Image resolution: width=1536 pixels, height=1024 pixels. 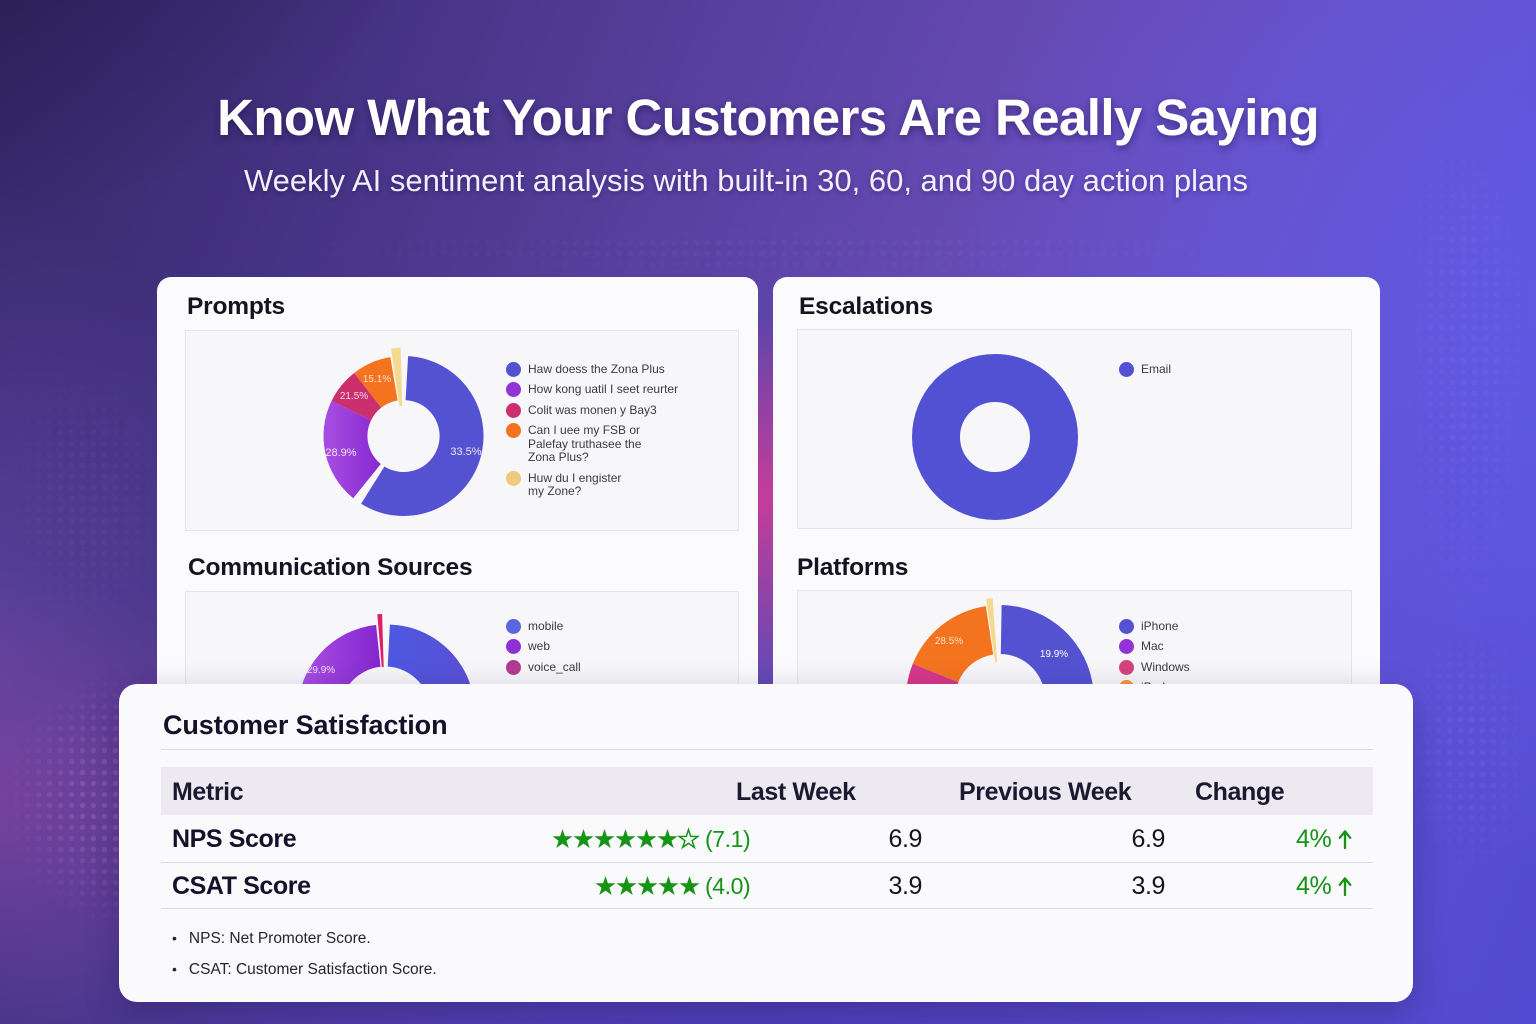 I want to click on svg-text: 28.9%, so click(x=340, y=453).